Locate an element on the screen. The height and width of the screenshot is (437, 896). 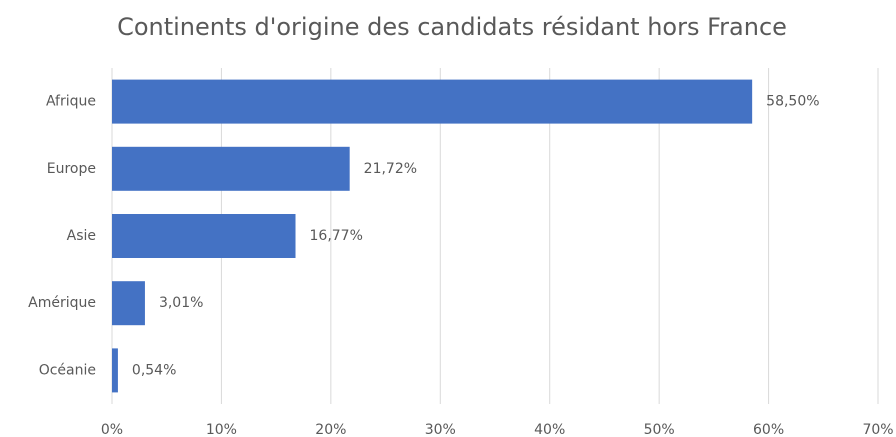
y-tick-label: Asie is located at coordinates (81, 236).